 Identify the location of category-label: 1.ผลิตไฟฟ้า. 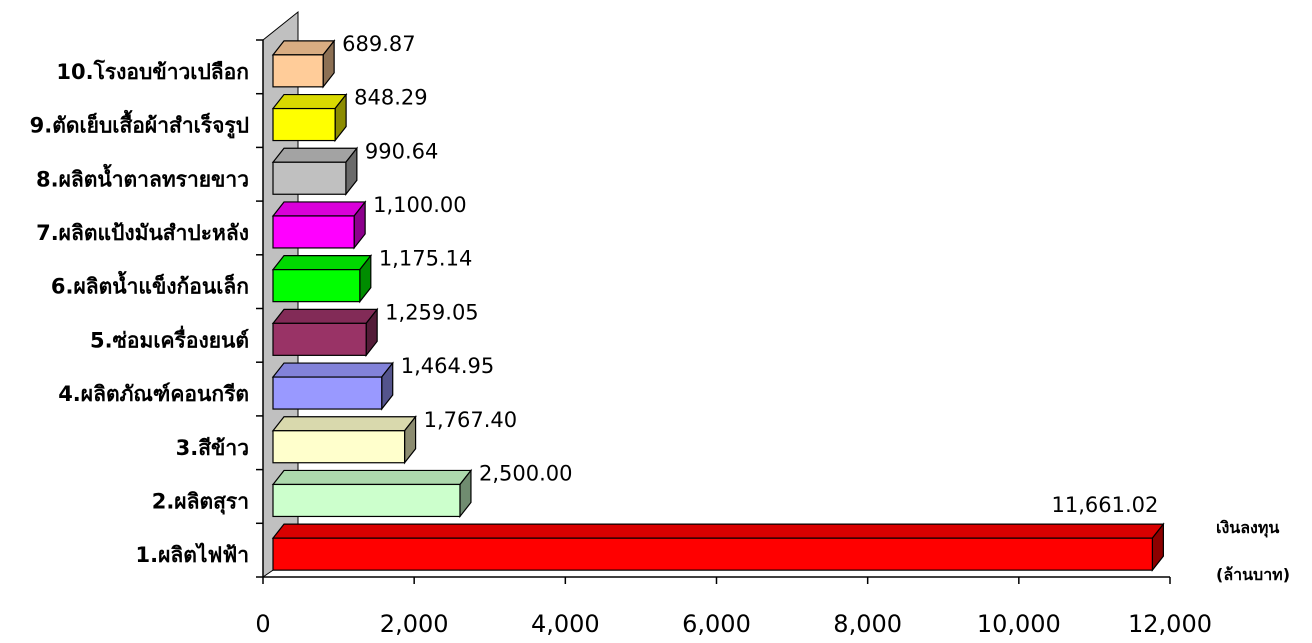
(193, 554).